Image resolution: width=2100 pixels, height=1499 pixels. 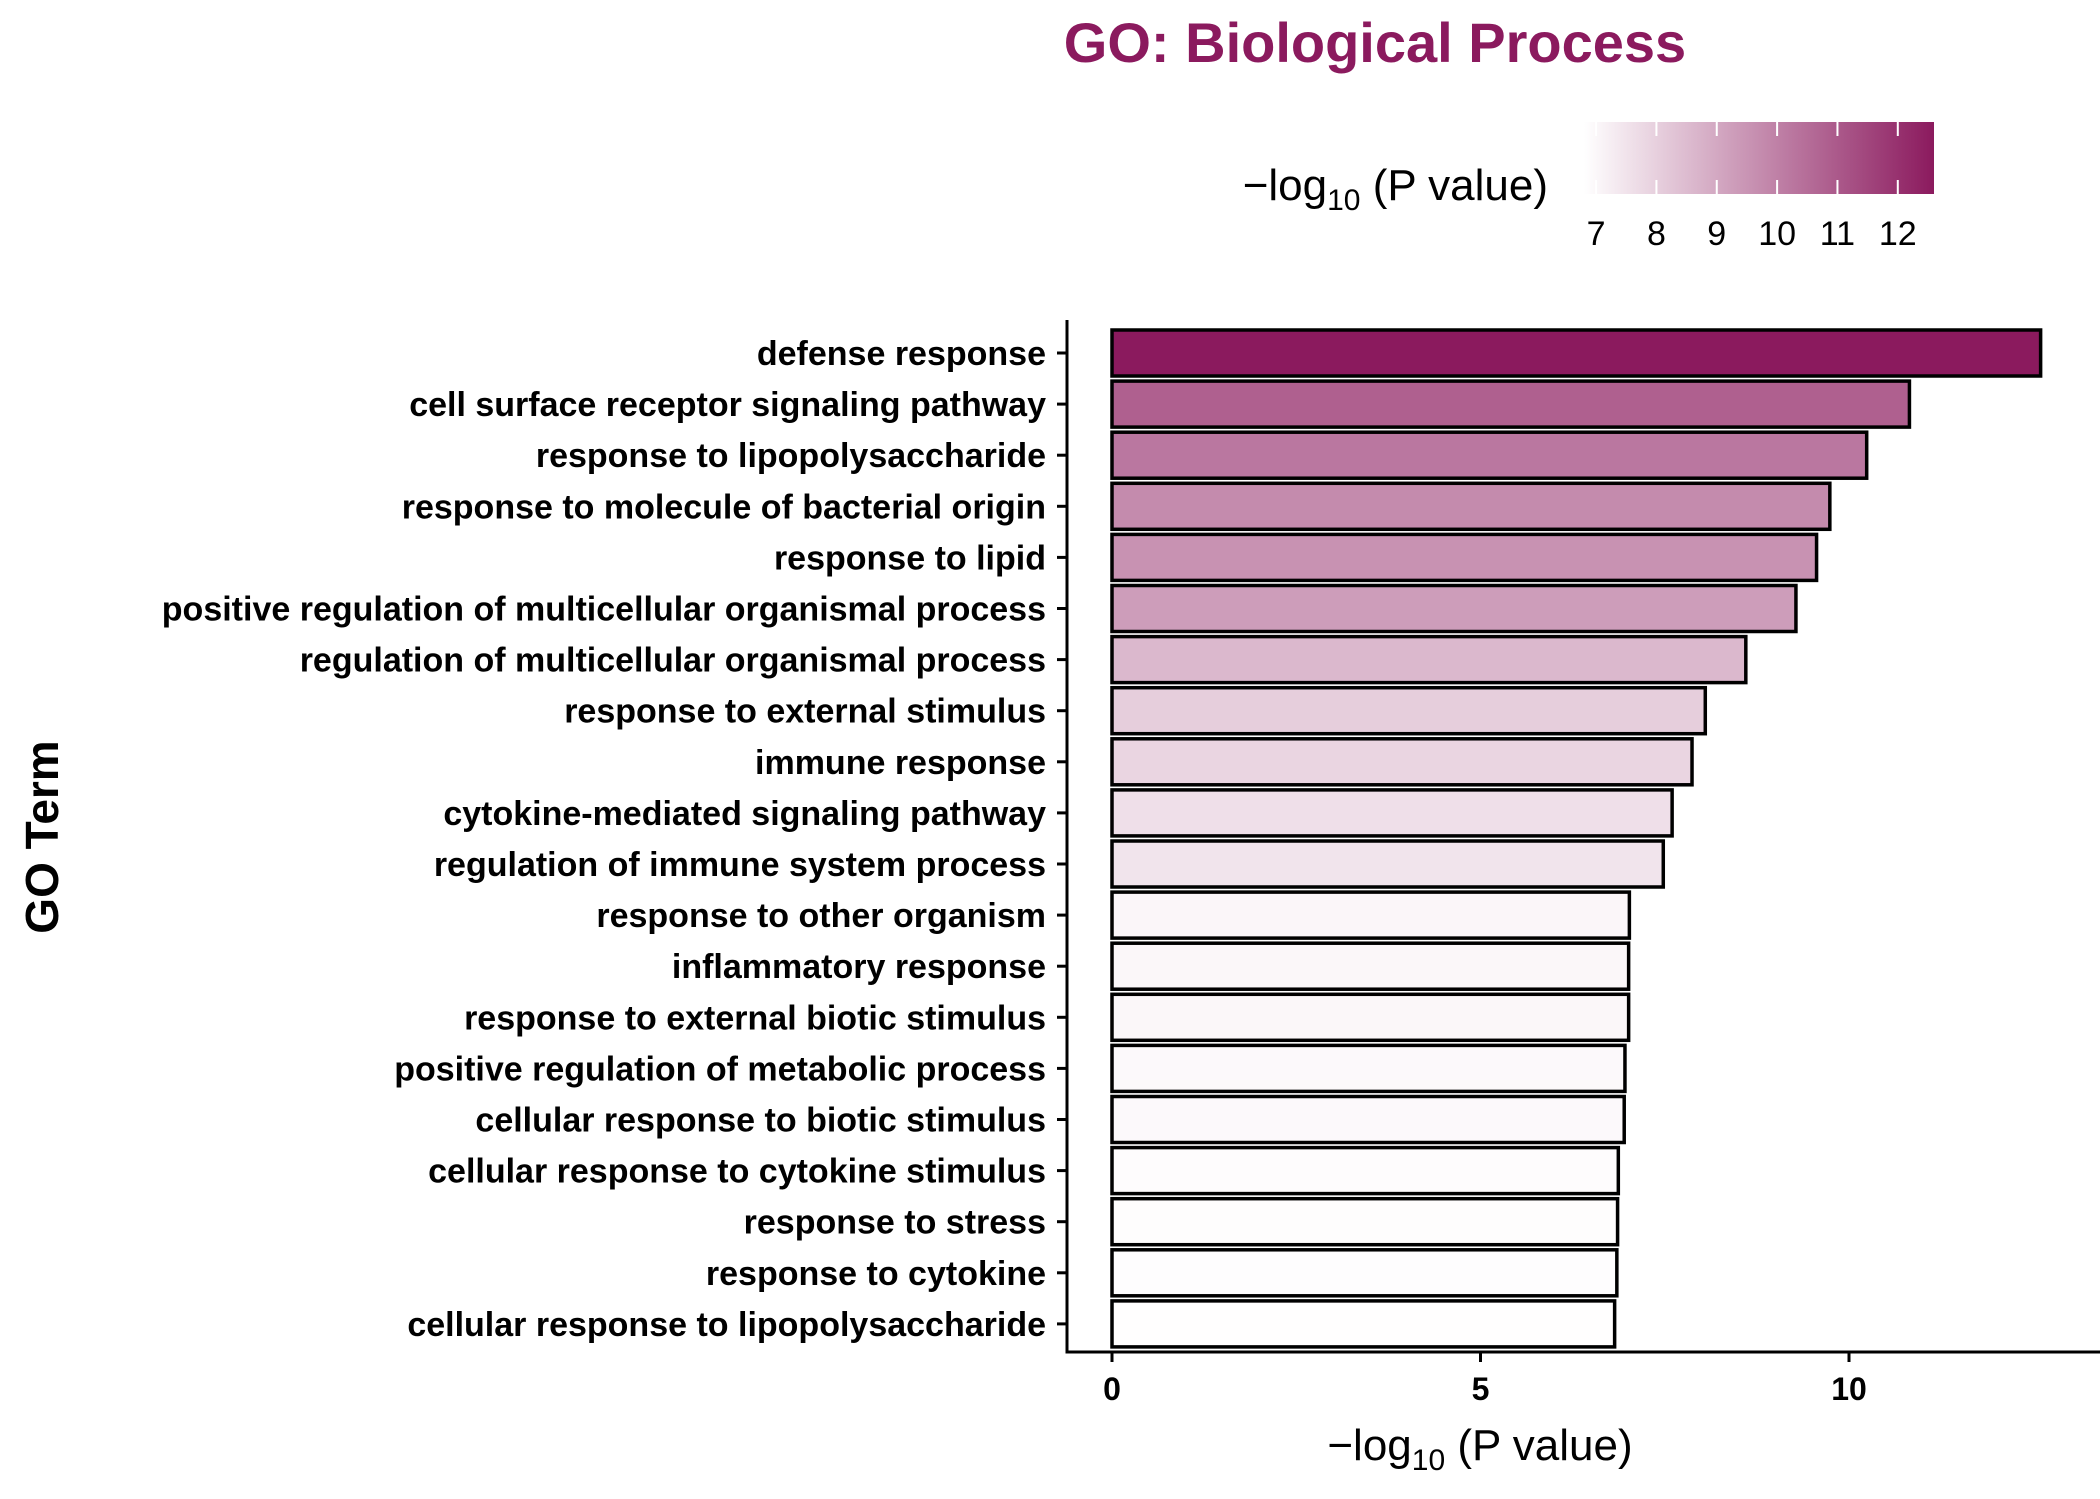 I want to click on category-label: response to molecule of bacterial origin, so click(x=724, y=507).